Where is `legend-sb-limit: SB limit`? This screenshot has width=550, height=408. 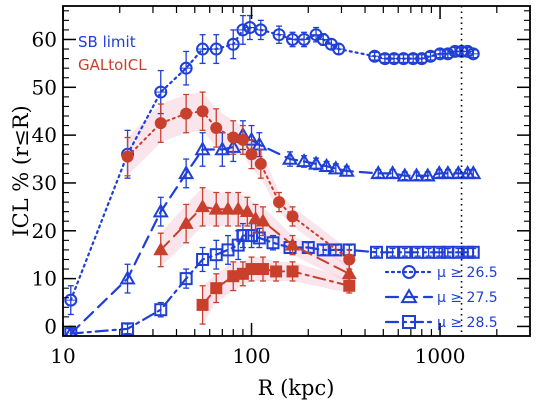 legend-sb-limit: SB limit is located at coordinates (107, 42).